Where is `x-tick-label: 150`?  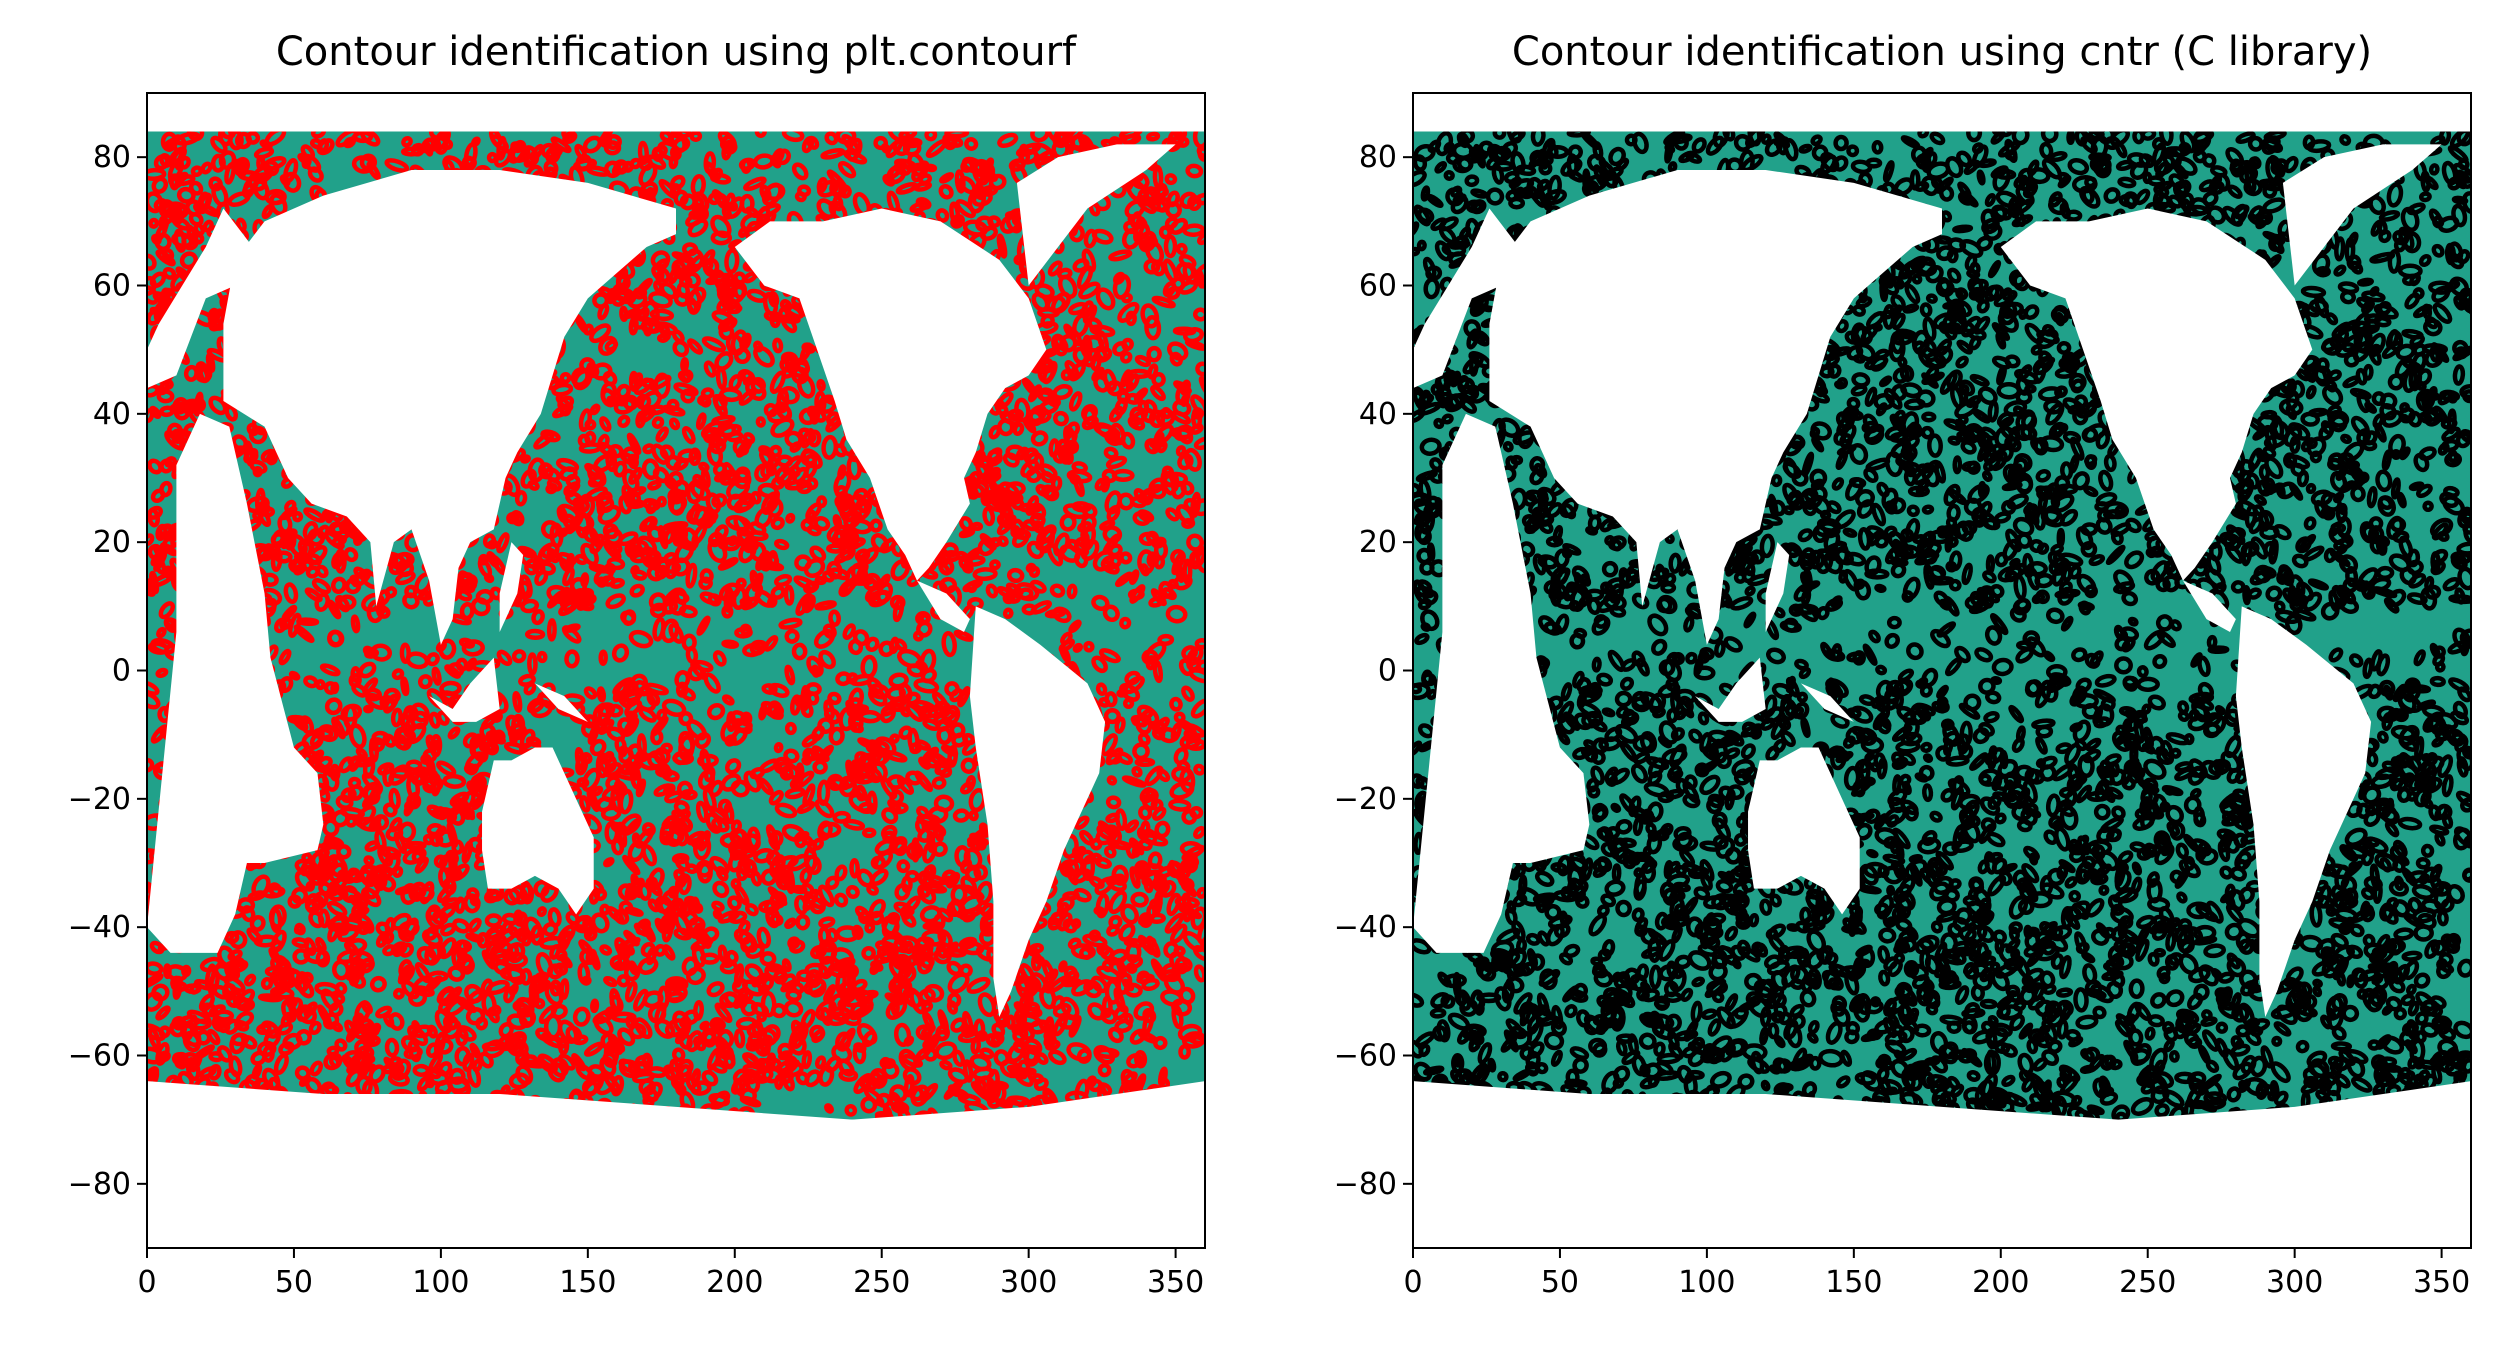
x-tick-label: 150 is located at coordinates (587, 1282).